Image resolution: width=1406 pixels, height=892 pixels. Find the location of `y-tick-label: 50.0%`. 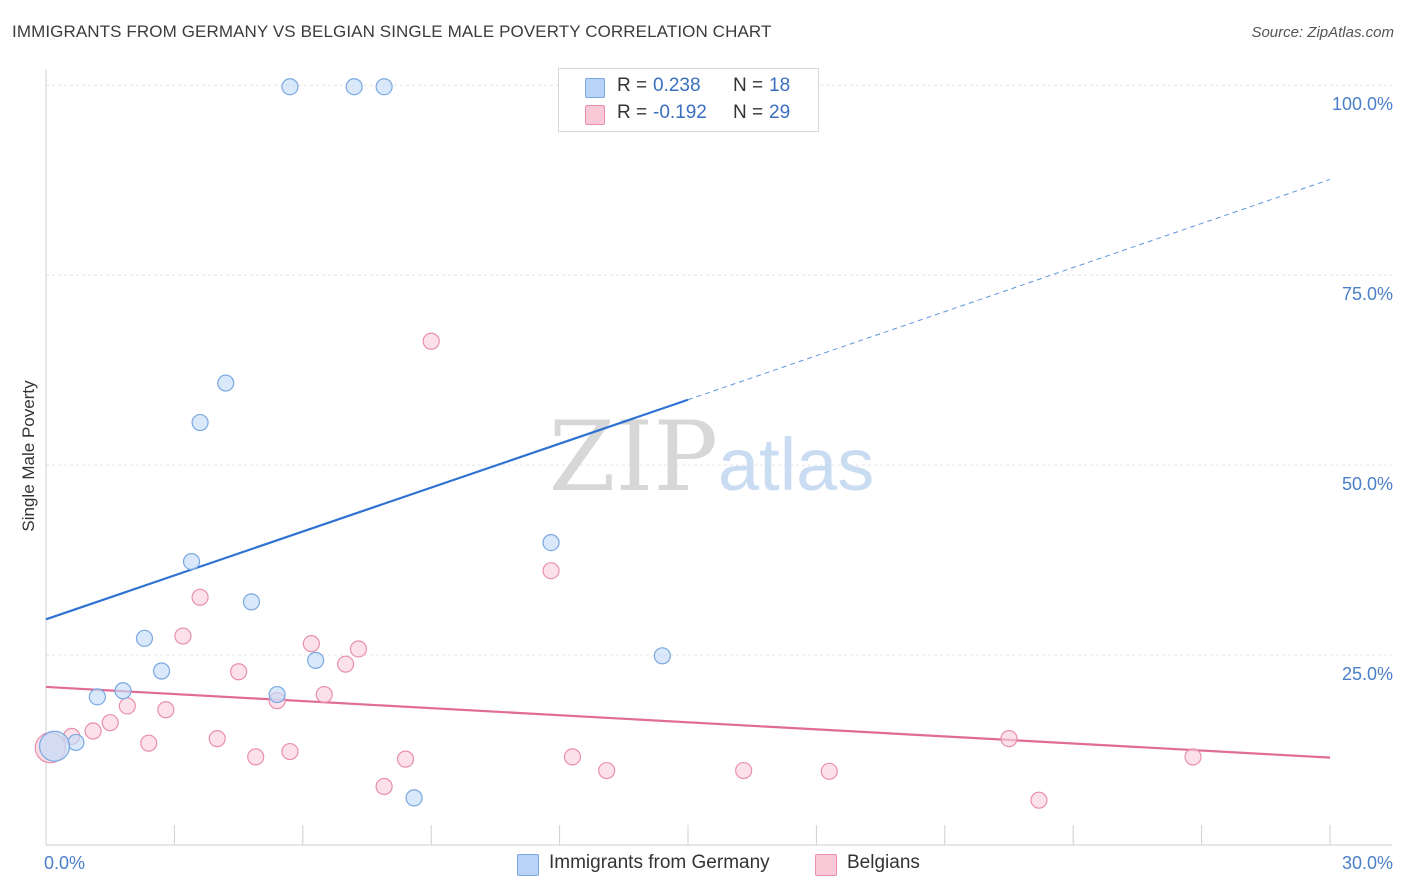

y-tick-label: 50.0% is located at coordinates (1367, 484).